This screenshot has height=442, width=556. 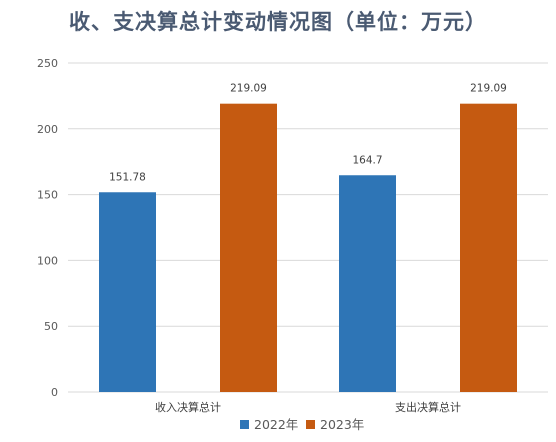 I want to click on legend-label: 2023年, so click(x=342, y=424).